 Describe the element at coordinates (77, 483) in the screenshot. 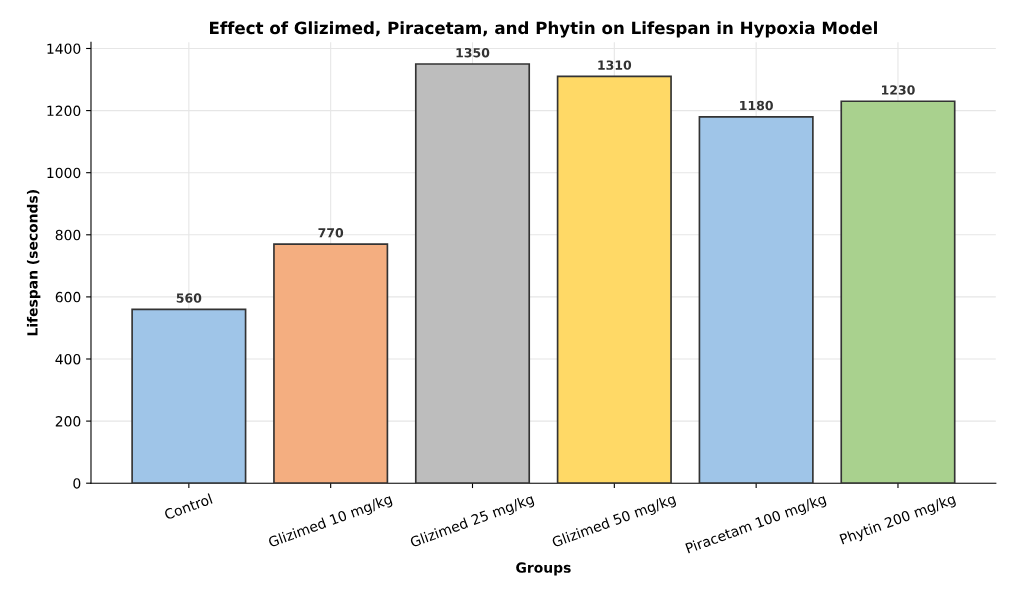

I see `y-tick-label: 0` at that location.